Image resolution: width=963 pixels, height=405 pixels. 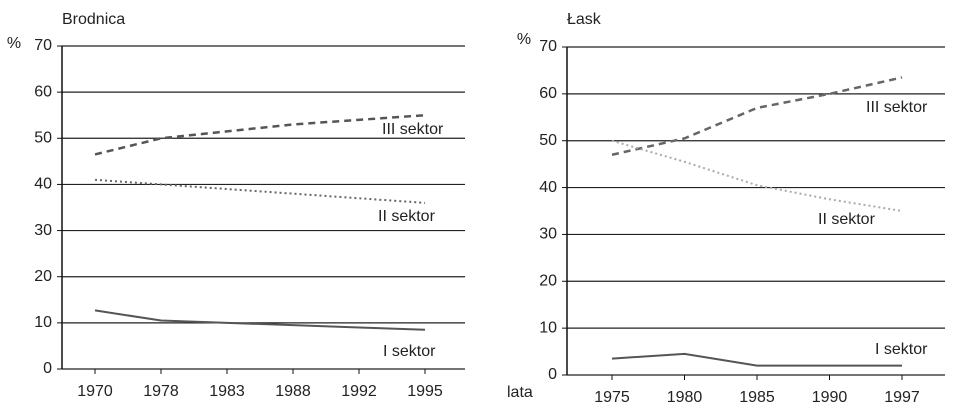 I want to click on x-tick-label: 1980, so click(x=685, y=397).